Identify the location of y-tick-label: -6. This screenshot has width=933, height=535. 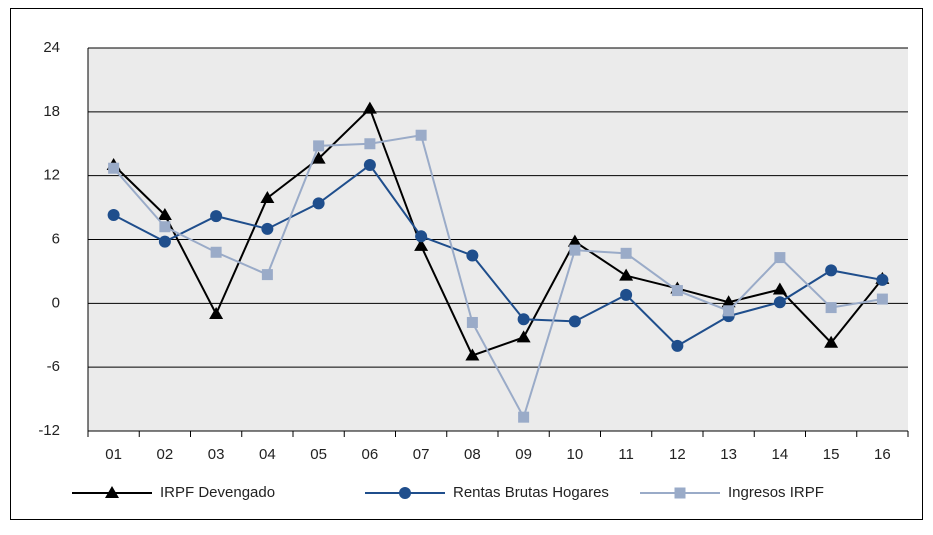
(53, 366).